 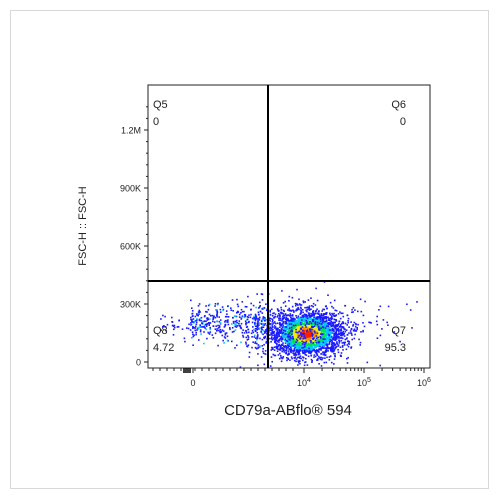 What do you see at coordinates (403, 122) in the screenshot?
I see `quadrant-value-q6: 0` at bounding box center [403, 122].